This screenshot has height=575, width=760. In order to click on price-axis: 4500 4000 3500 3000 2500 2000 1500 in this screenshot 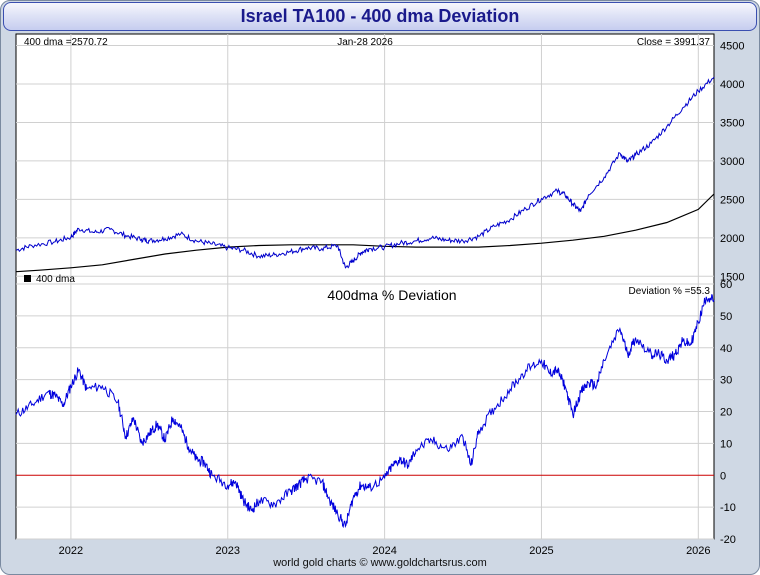, I will do `click(732, 162)`.